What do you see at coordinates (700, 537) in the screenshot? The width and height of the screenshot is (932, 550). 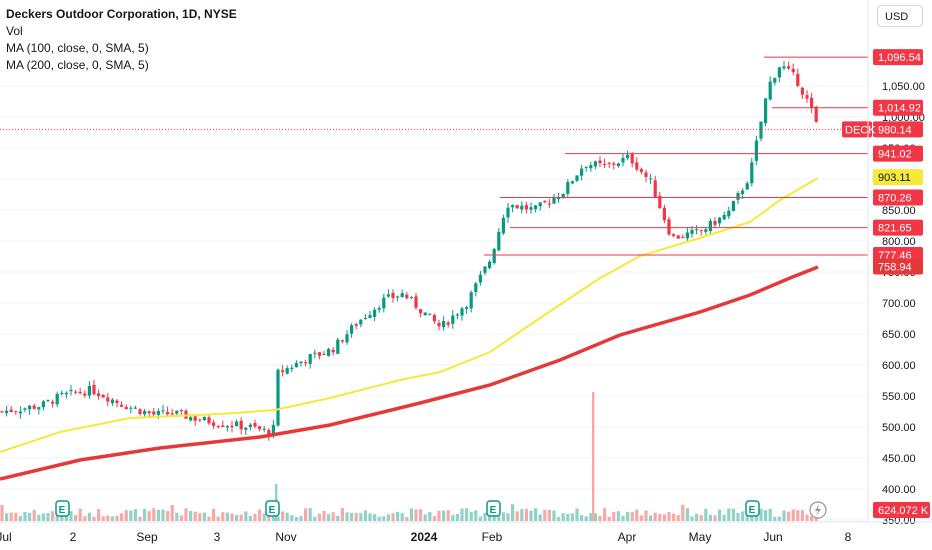 I see `x-axis-tick-label: May` at bounding box center [700, 537].